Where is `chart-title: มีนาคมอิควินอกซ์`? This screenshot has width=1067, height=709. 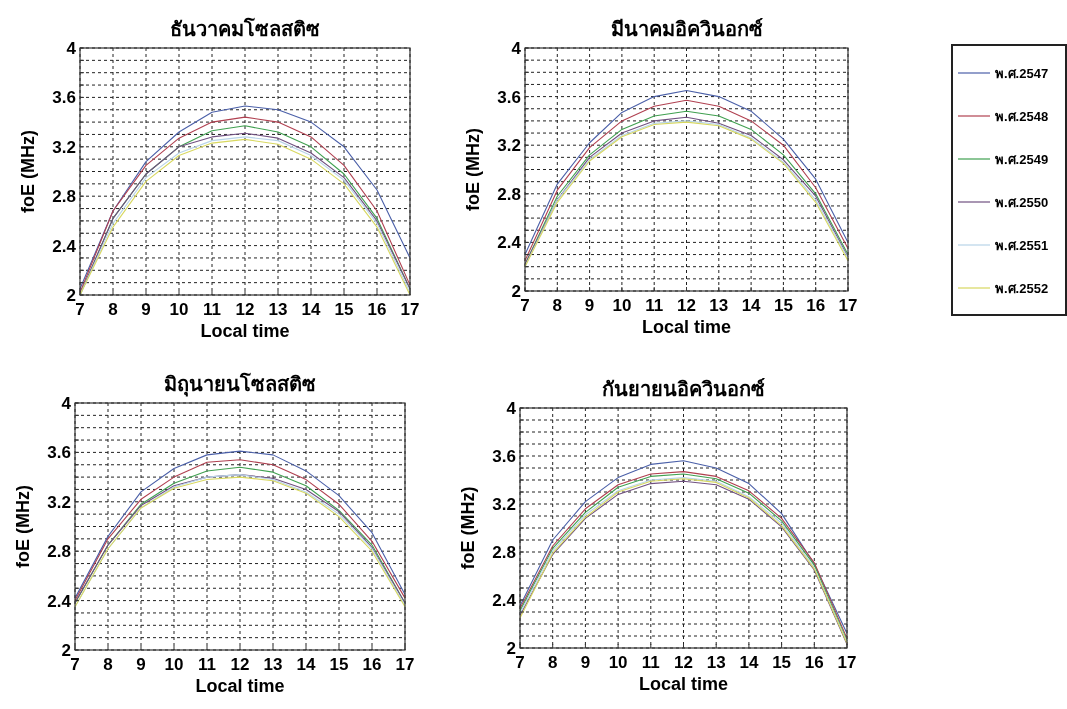
chart-title: มีนาคมอิควินอกซ์ is located at coordinates (686, 29).